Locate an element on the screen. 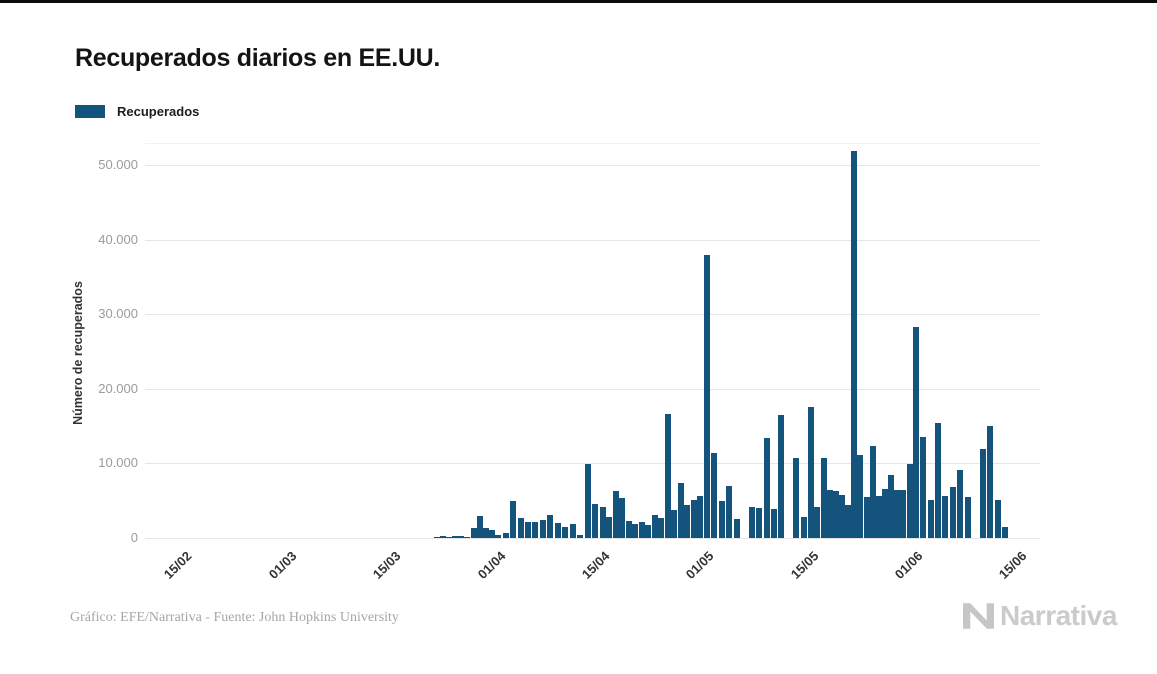  page-title: Recuperados diarios en EE.UU. is located at coordinates (258, 58).